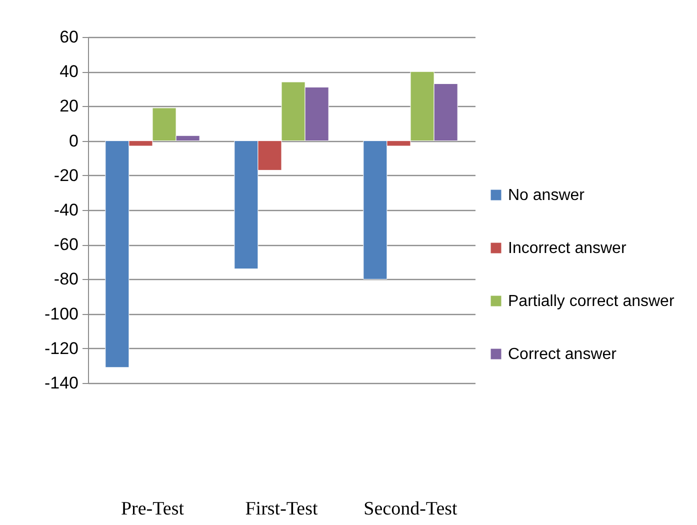 This screenshot has width=697, height=525. What do you see at coordinates (61, 383) in the screenshot?
I see `y-tick-label: -140` at bounding box center [61, 383].